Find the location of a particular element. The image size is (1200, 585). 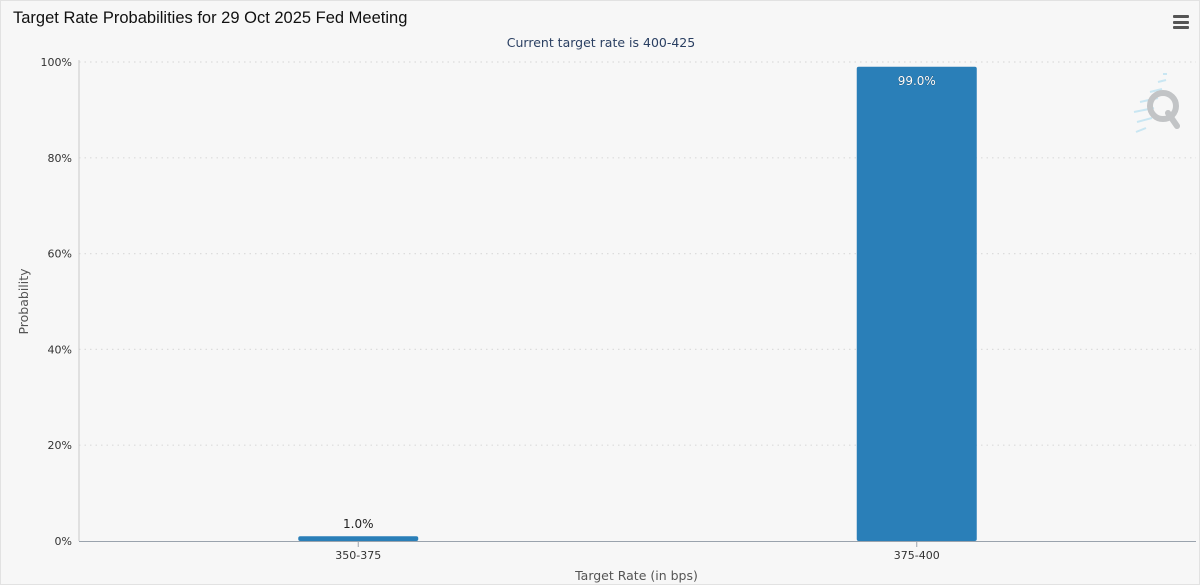

data-label-350-375: 1.0% is located at coordinates (358, 524).